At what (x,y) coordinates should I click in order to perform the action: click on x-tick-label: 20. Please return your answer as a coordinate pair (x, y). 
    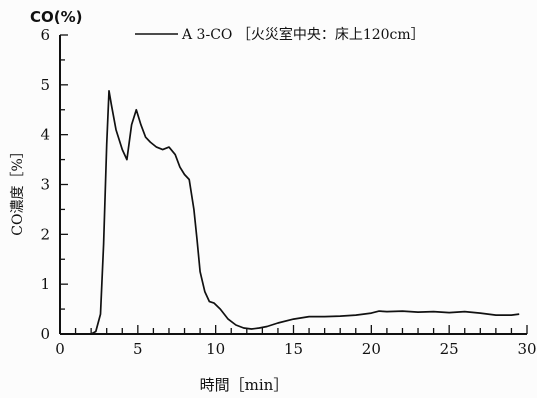
    Looking at the image, I should click on (371, 349).